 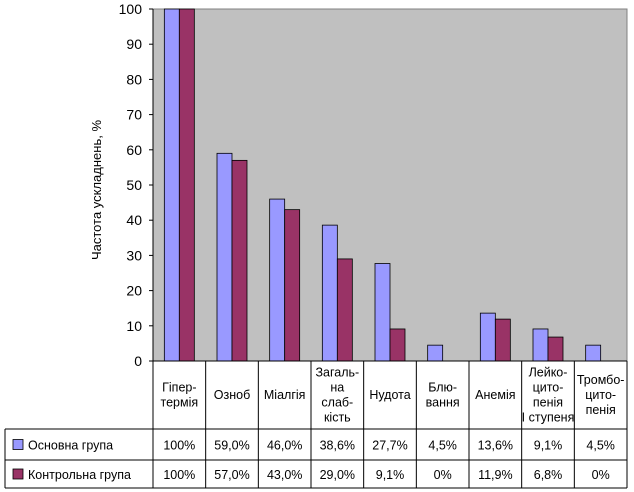 I want to click on y-tick-label: 90, so click(x=134, y=44).